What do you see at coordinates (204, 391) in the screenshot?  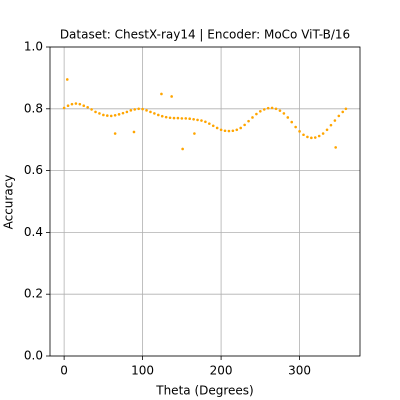 I see `x-axis-label: Theta (Degrees)` at bounding box center [204, 391].